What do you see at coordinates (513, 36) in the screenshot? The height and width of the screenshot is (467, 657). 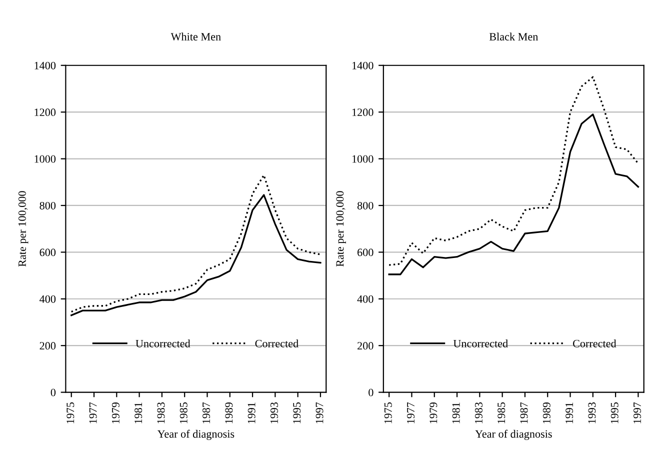 I see `chart-title: Black Men` at bounding box center [513, 36].